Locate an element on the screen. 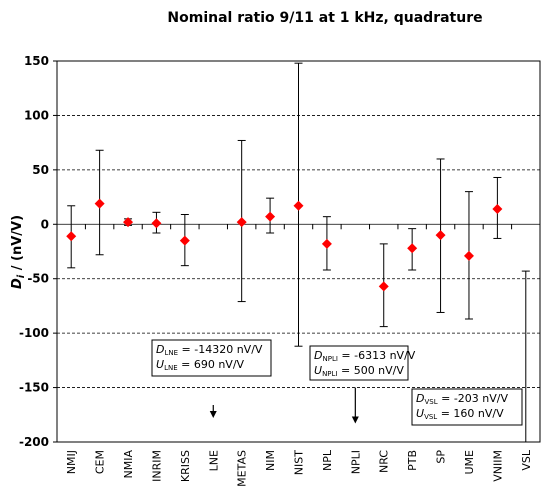 The image size is (555, 495). annotation-u-LNE: ULNE = 690 nV/V is located at coordinates (200, 365).